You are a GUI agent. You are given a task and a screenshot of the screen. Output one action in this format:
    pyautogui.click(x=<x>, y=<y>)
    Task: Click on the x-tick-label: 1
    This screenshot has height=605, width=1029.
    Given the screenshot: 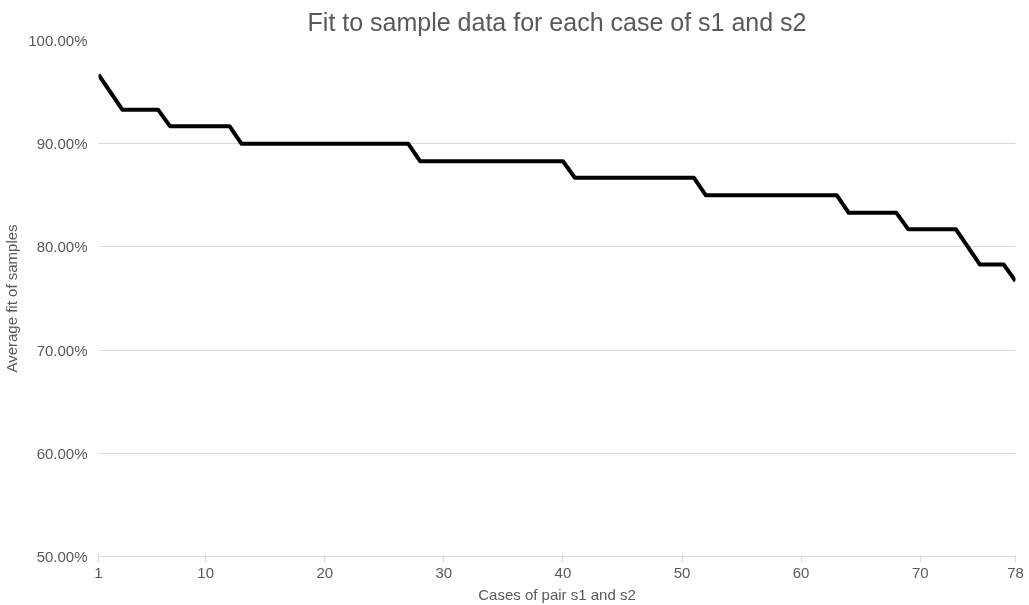 What is the action you would take?
    pyautogui.click(x=98, y=572)
    